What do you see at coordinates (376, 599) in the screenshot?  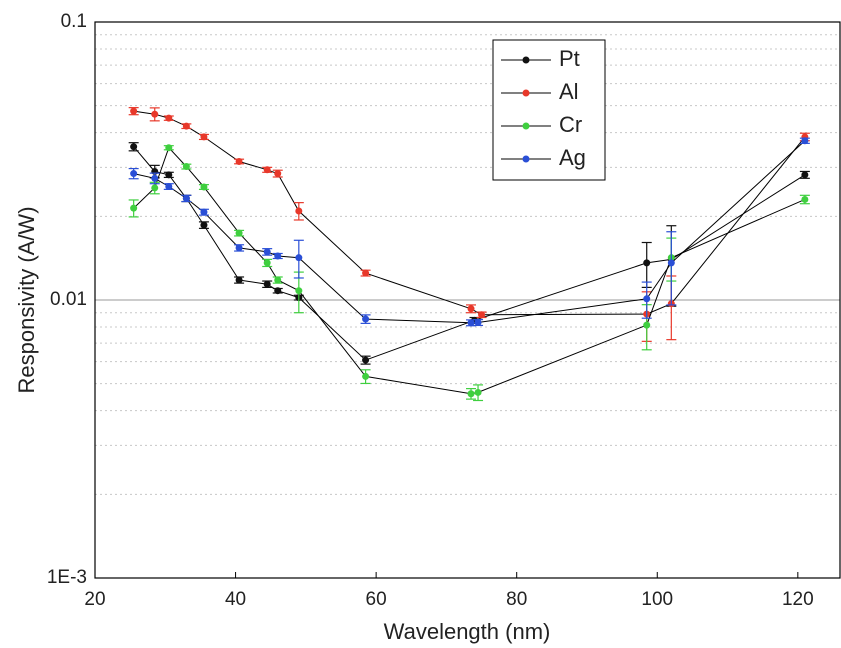 I see `x-tick-label: 60` at bounding box center [376, 599].